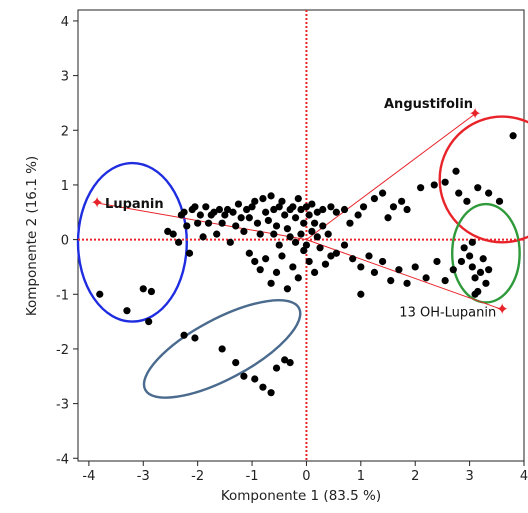  I want to click on y-tick-label: 4, so click(65, 22).